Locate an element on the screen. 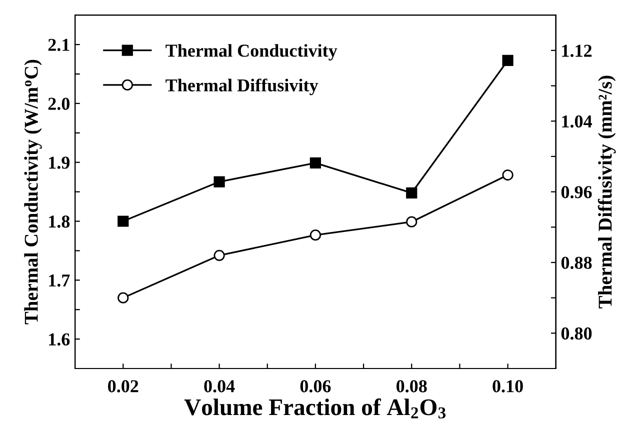 The width and height of the screenshot is (636, 431). y-tick-label: 1.7 is located at coordinates (59, 280).